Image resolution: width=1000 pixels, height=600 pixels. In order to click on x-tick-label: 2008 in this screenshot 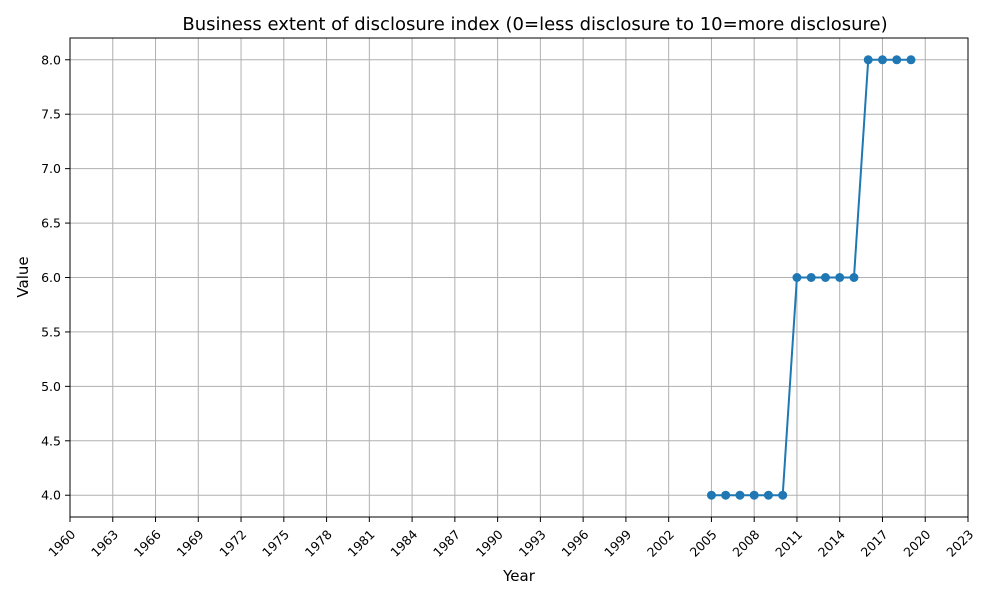, I will do `click(745, 543)`.